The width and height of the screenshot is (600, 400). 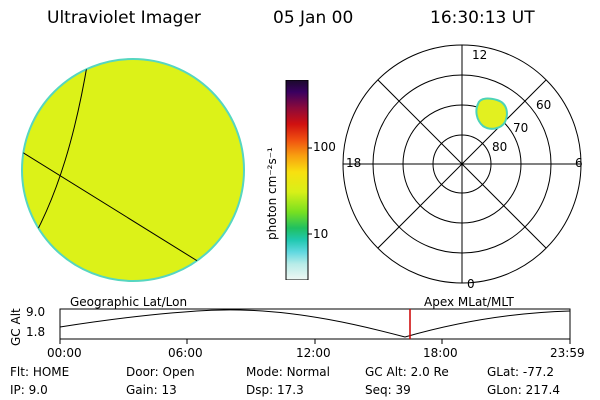 I want to click on timeline-left-label: Geographic Lat/Lon, so click(x=129, y=302).